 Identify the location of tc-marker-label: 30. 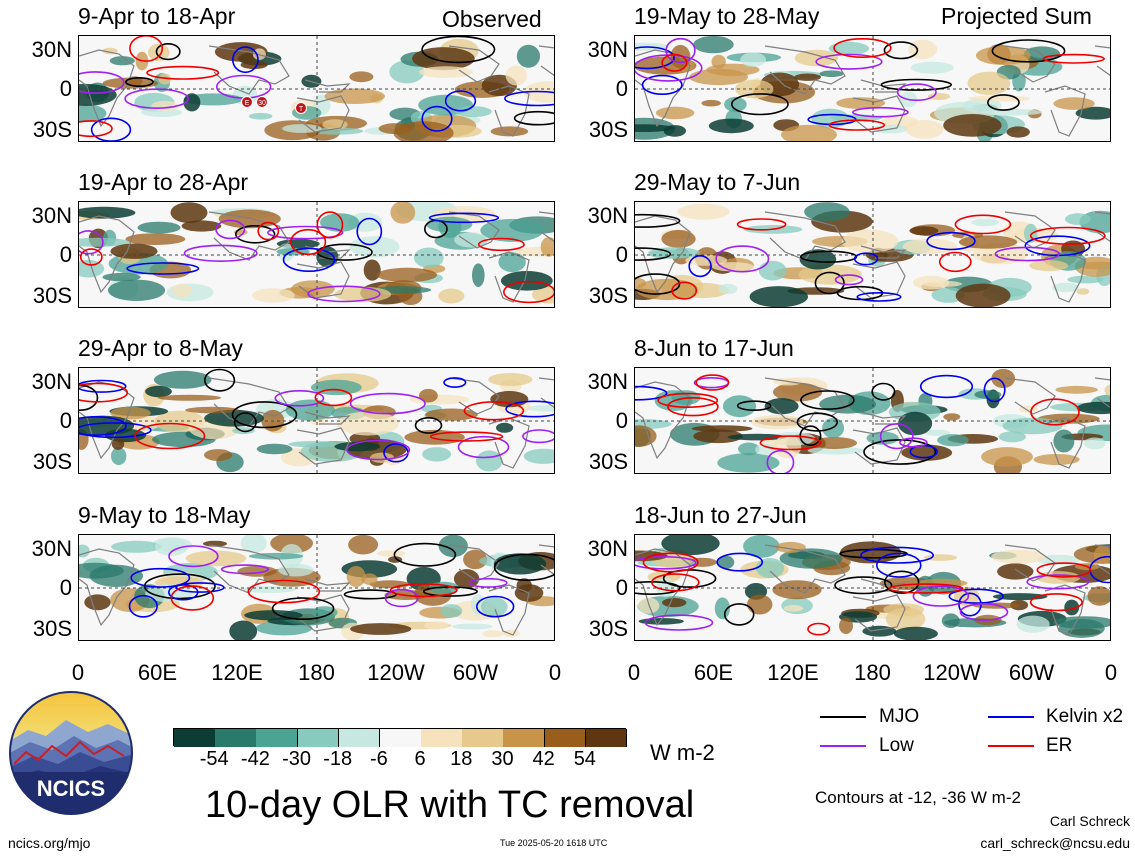
(262, 103).